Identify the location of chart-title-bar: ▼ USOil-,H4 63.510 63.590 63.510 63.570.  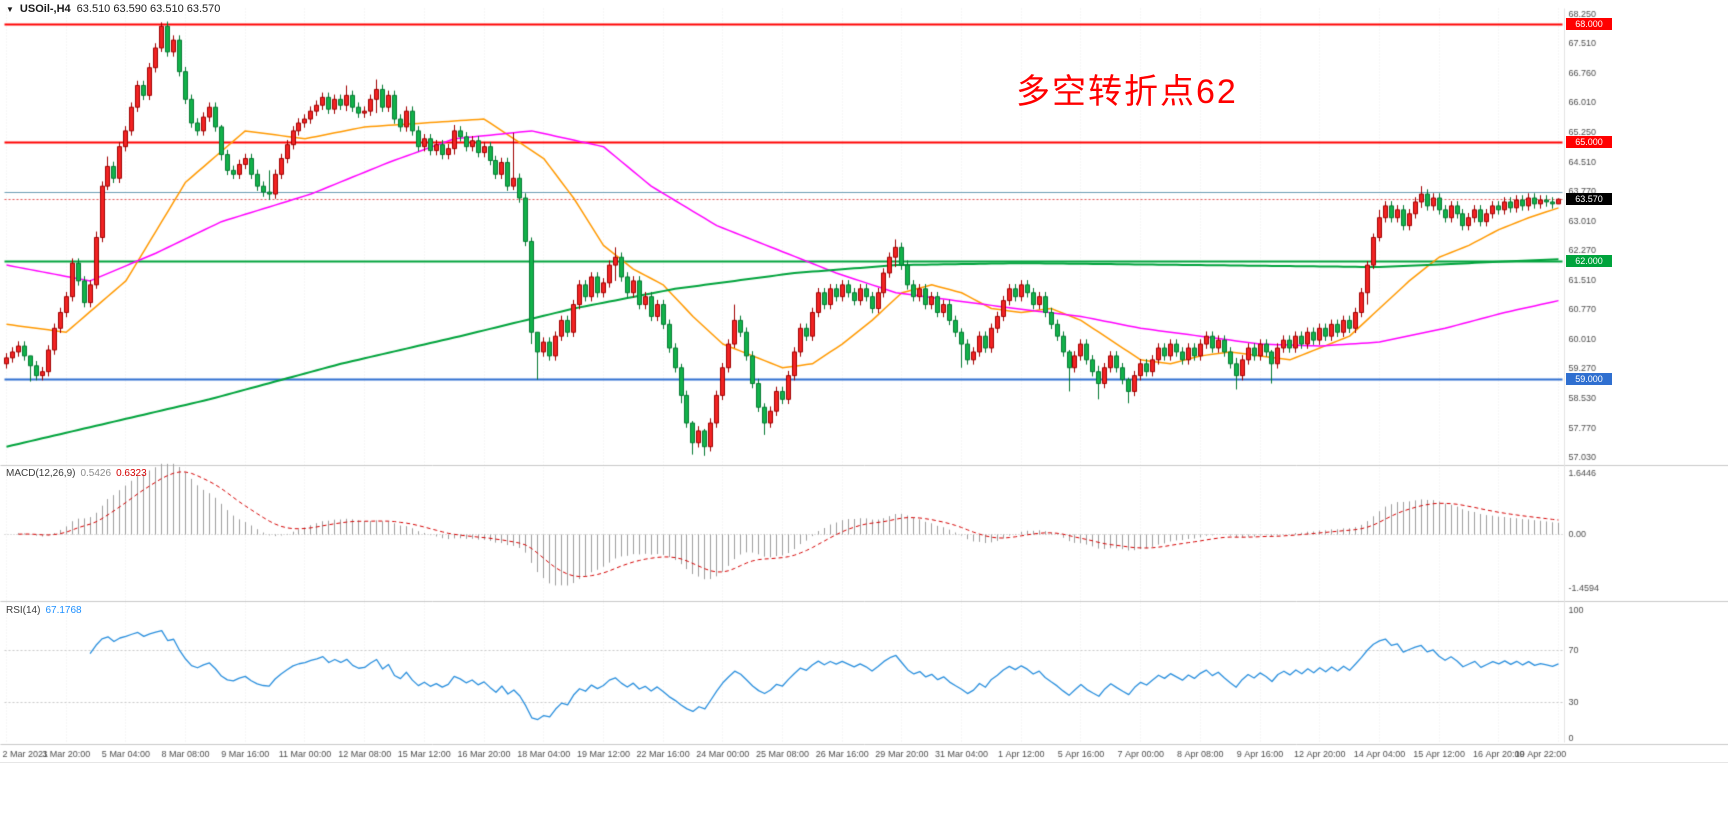
(113, 9).